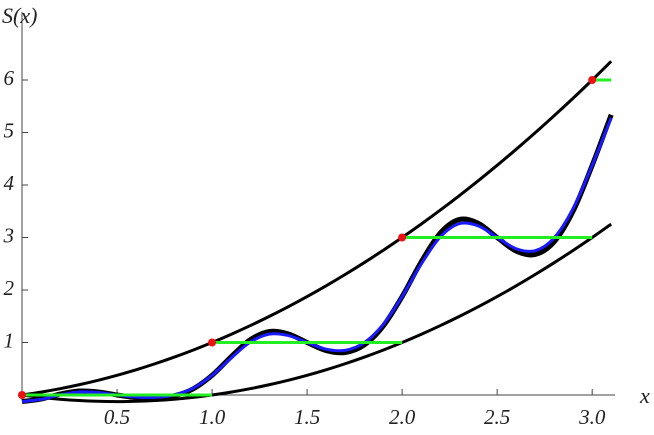  Describe the element at coordinates (9, 183) in the screenshot. I see `y-tick-label: 4` at that location.